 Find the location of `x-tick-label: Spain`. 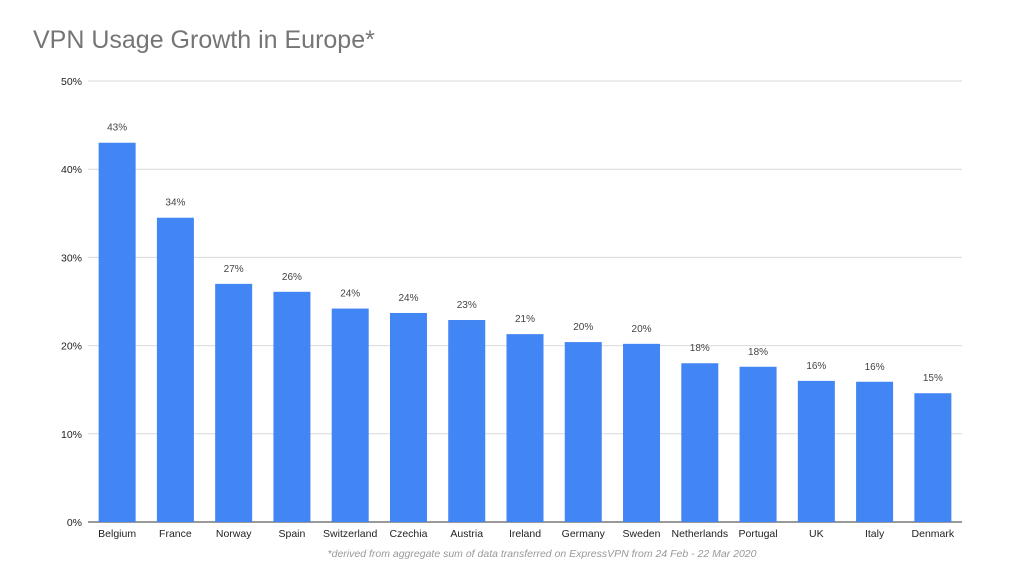

x-tick-label: Spain is located at coordinates (292, 534).